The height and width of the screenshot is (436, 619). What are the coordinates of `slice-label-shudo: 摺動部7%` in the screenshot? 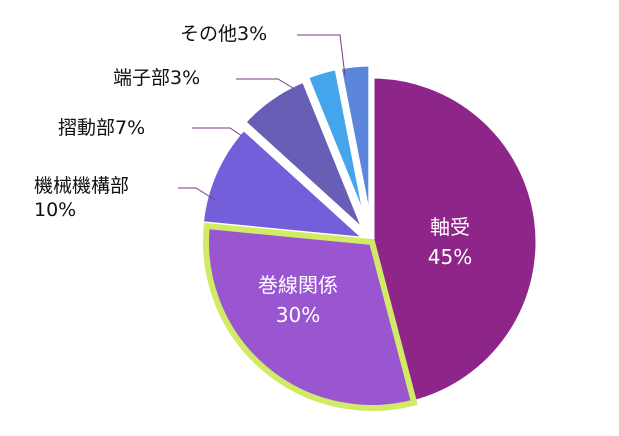 It's located at (101, 128).